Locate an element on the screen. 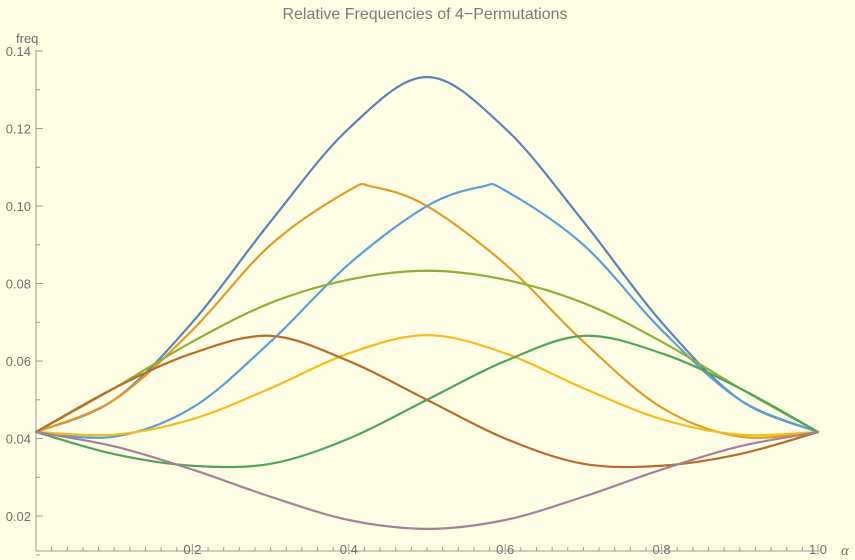  x-tick-label: 0.8 is located at coordinates (662, 549).